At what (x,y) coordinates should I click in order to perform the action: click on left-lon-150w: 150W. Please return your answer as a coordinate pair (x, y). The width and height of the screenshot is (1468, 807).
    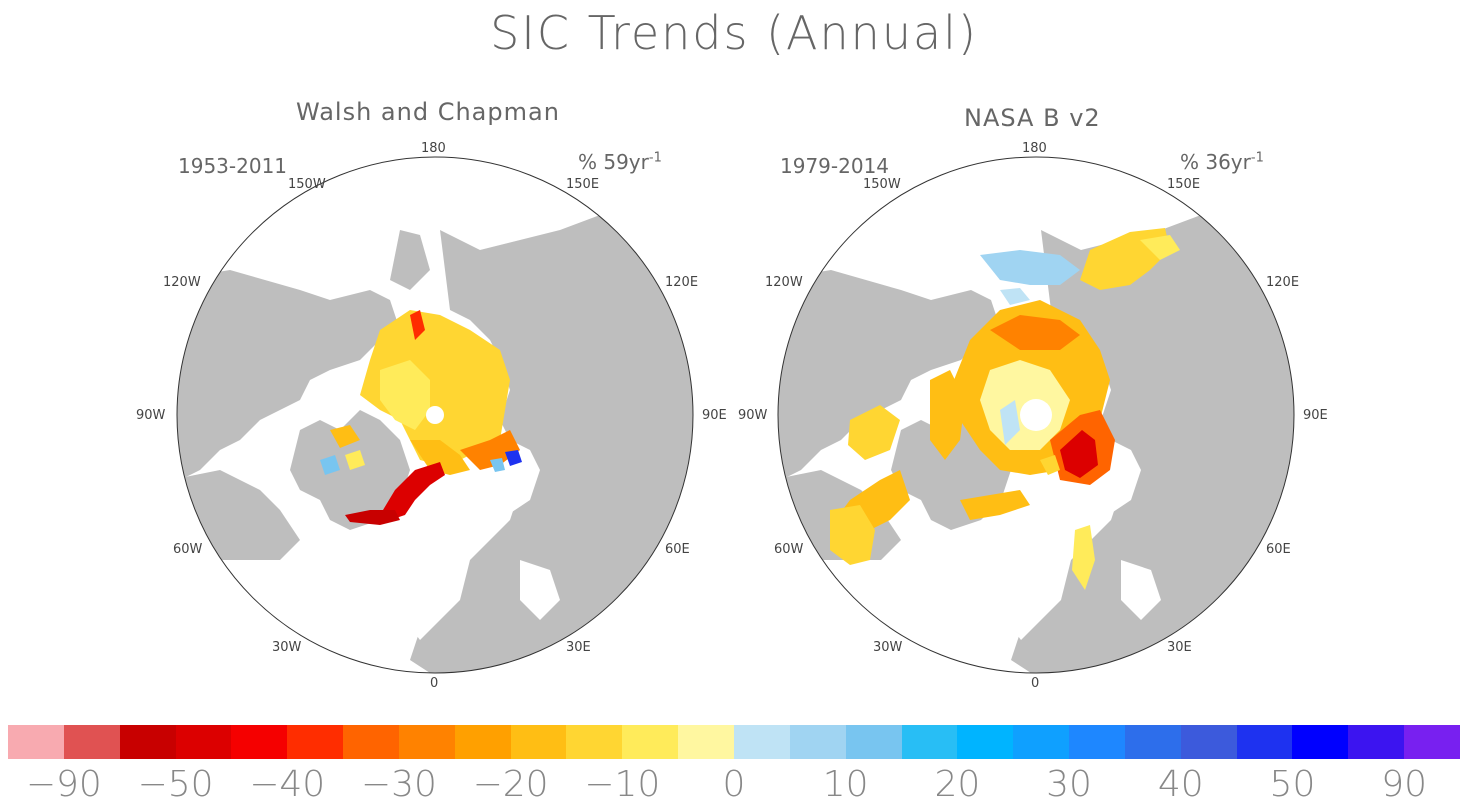
    Looking at the image, I should click on (307, 184).